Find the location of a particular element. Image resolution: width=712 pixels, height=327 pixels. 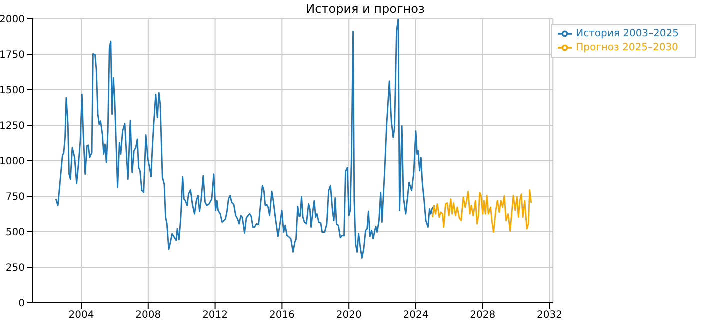

y-tick-label: 750 is located at coordinates (15, 198).